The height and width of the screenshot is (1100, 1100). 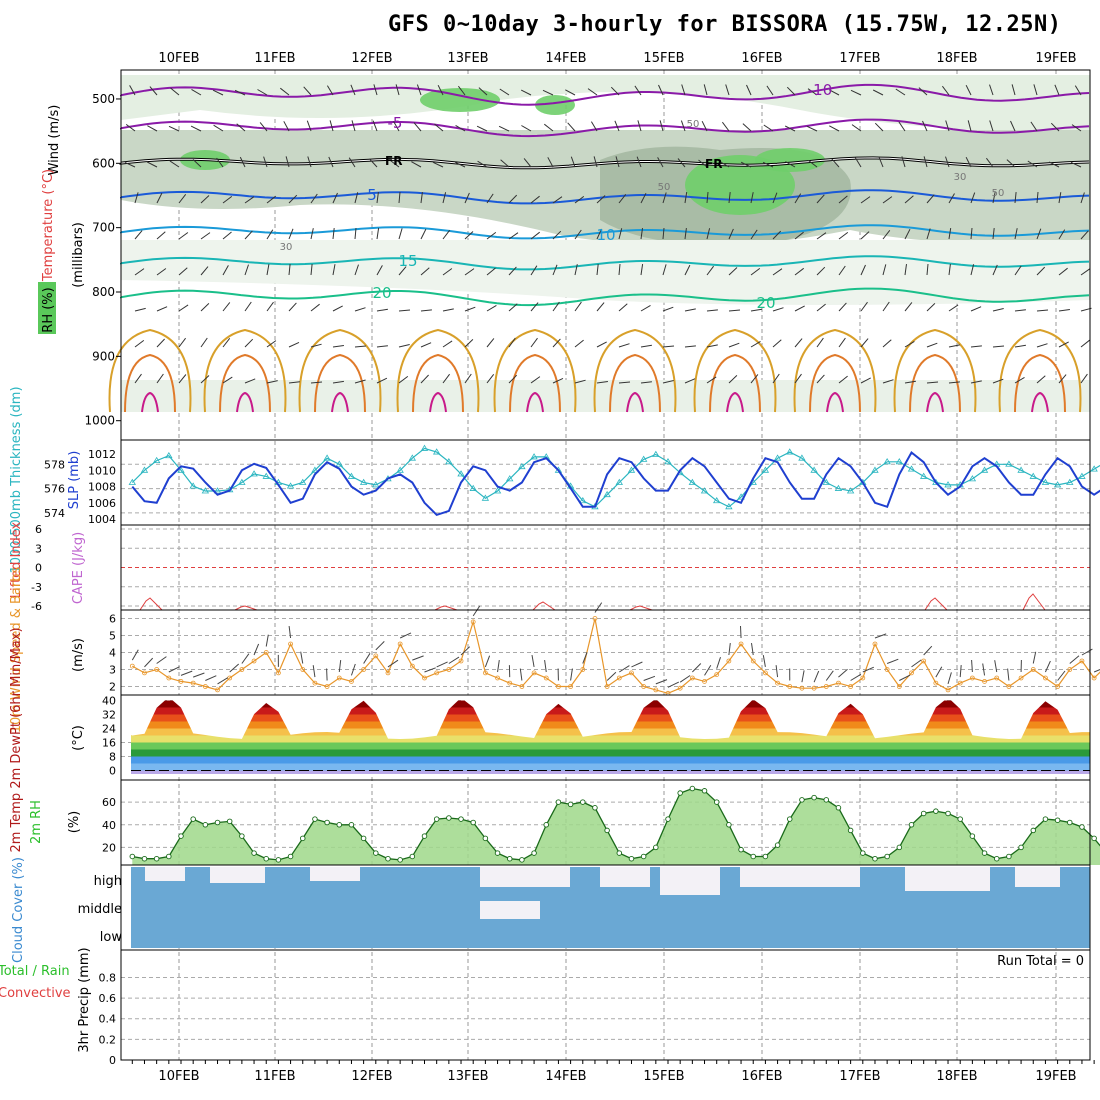 I want to click on stability-tick: -3, so click(x=36, y=587).